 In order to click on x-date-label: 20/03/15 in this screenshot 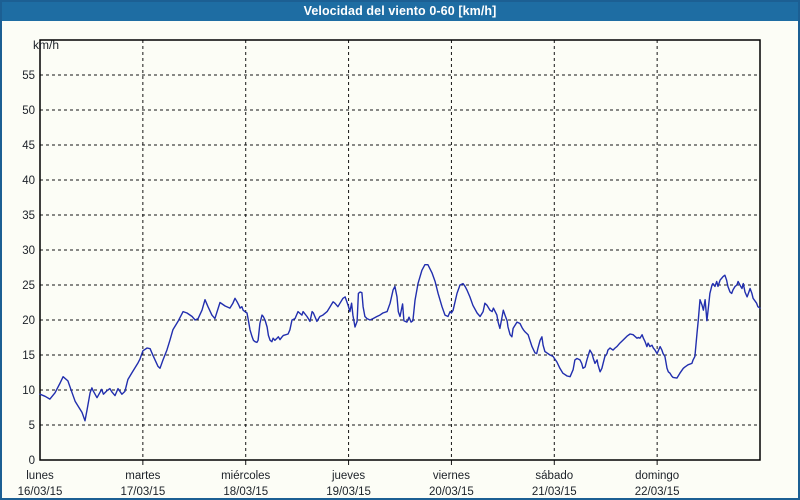, I will do `click(451, 492)`.